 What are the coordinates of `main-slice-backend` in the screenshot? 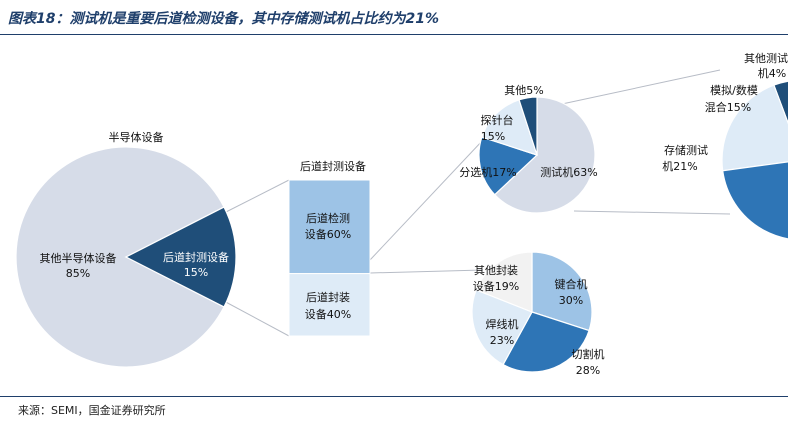 It's located at (180, 257).